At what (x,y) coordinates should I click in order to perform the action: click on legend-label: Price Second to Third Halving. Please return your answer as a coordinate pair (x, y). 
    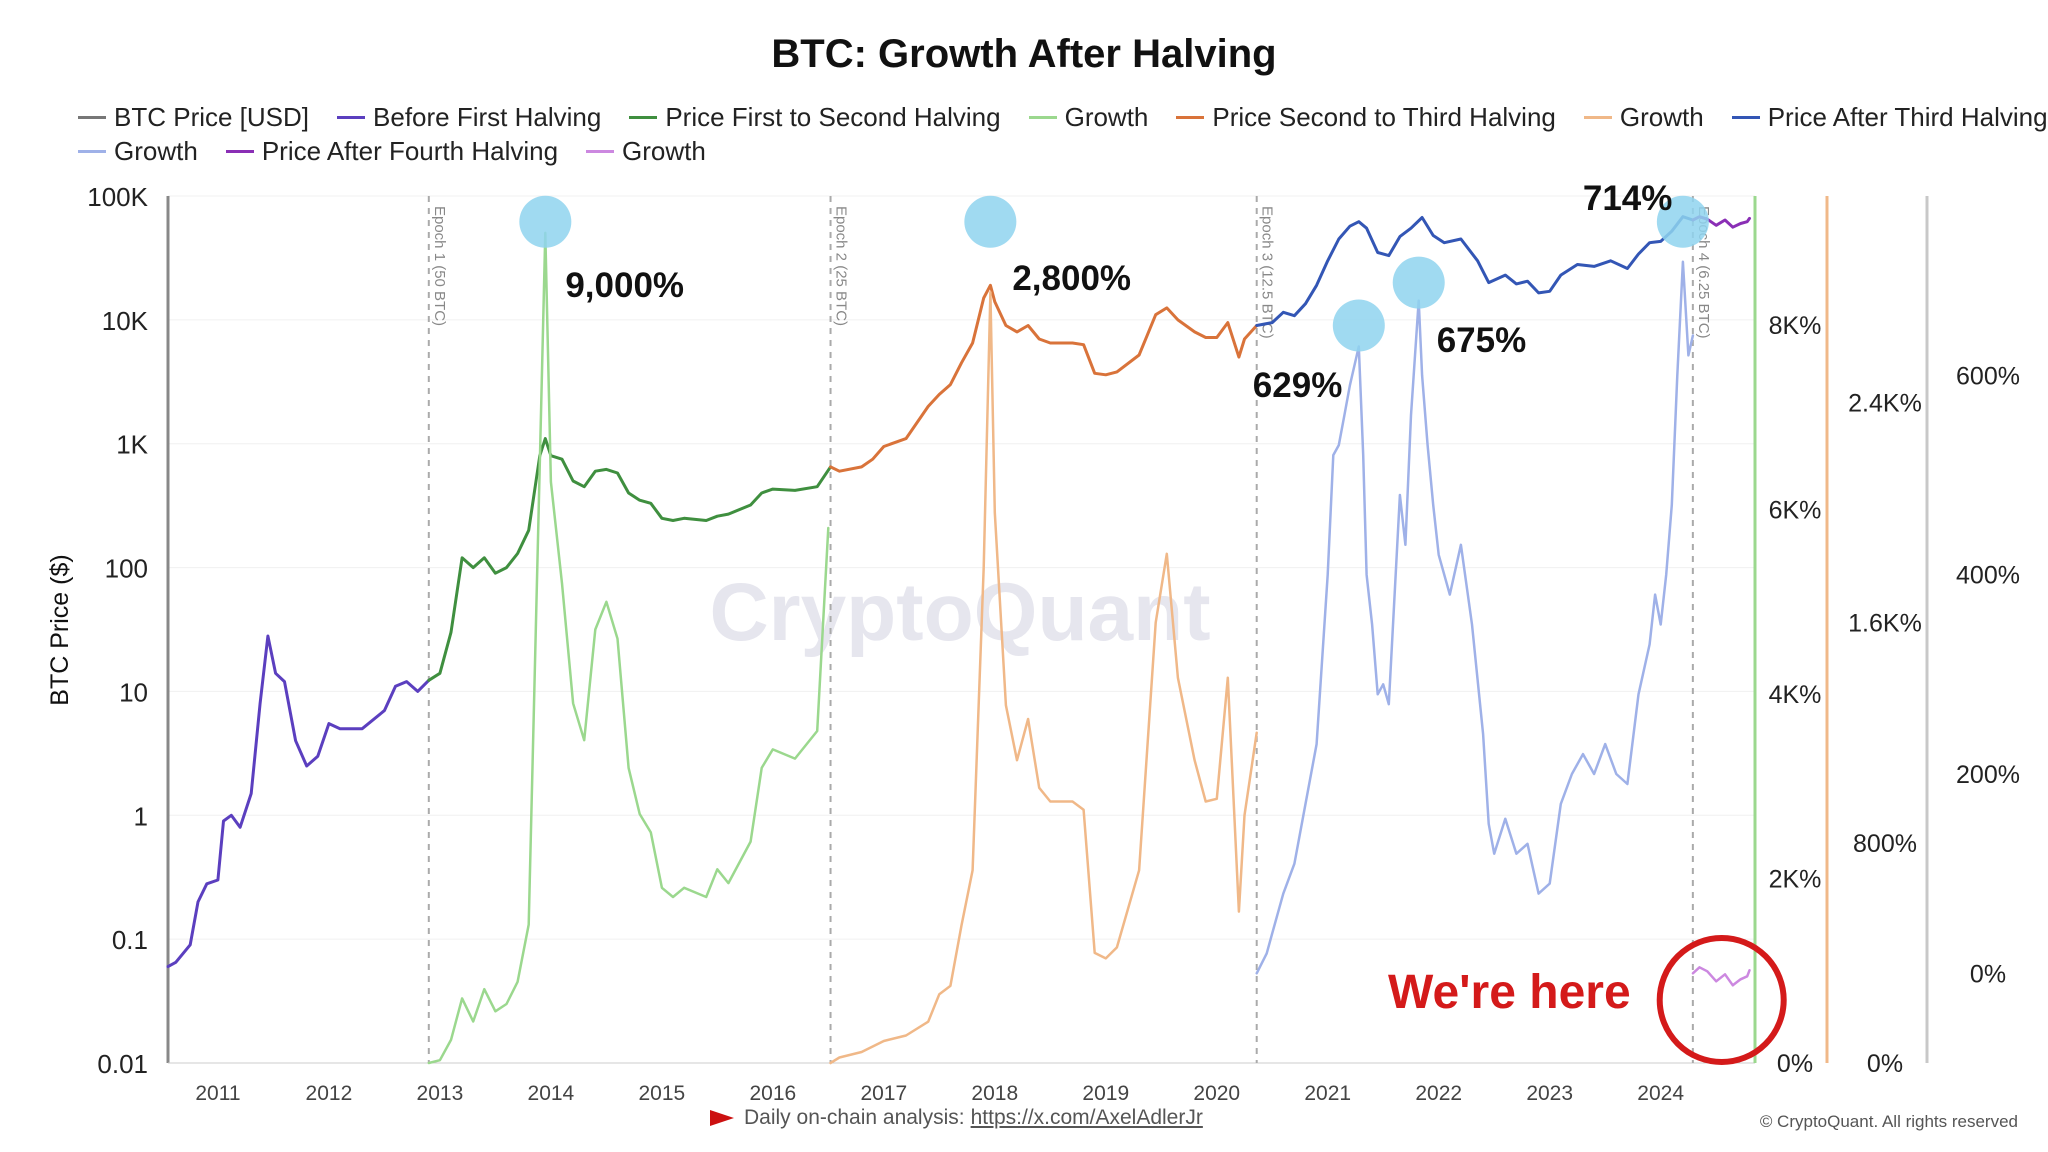
    Looking at the image, I should click on (1384, 116).